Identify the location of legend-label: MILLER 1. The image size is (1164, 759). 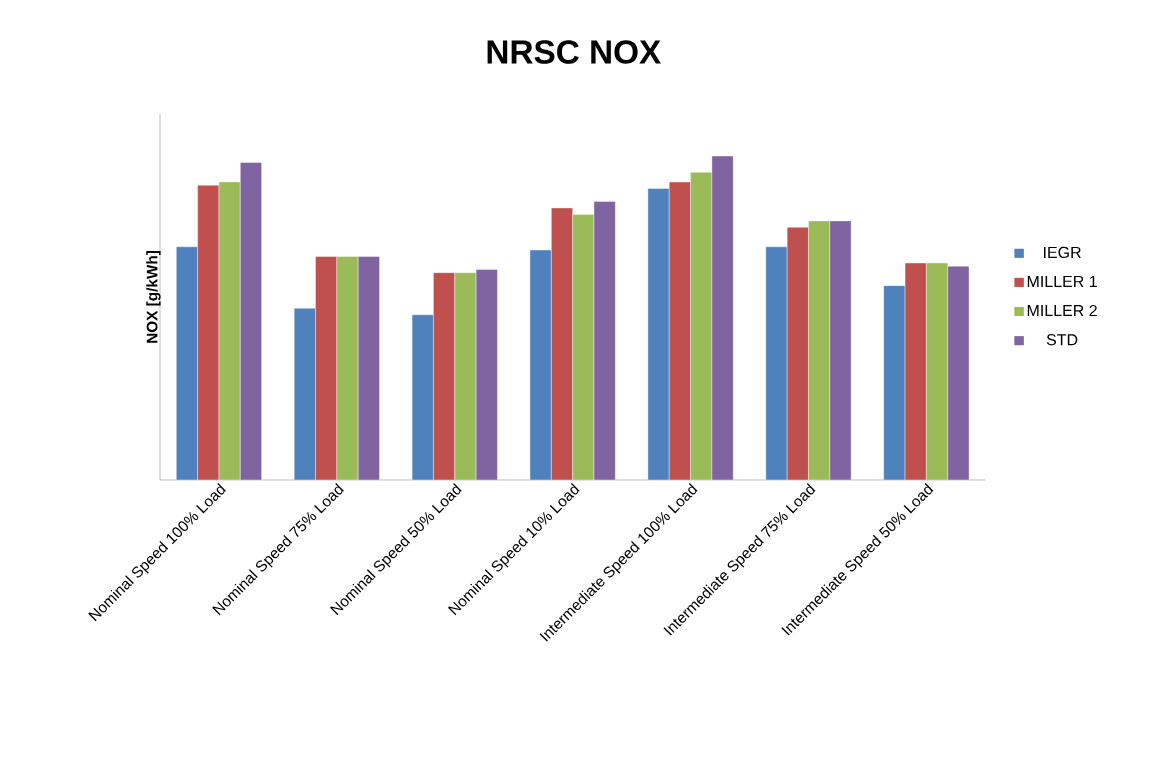
(1062, 282).